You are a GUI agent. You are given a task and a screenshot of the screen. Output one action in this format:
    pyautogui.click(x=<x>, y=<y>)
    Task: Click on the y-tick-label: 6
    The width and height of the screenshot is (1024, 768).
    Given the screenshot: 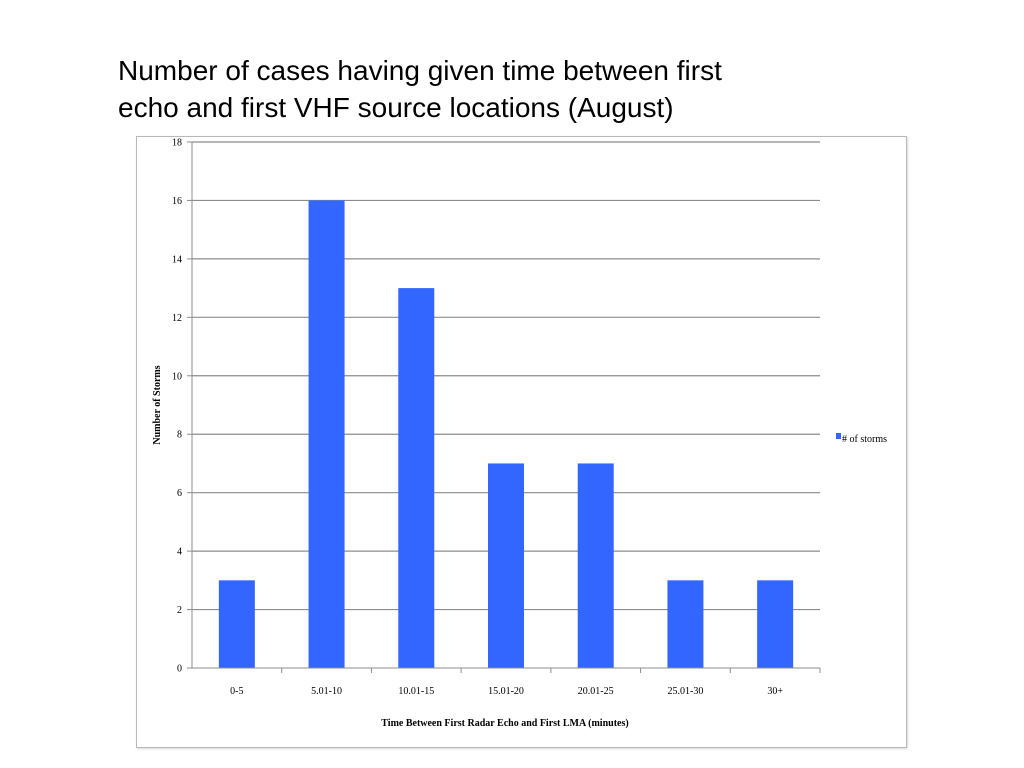 What is the action you would take?
    pyautogui.click(x=179, y=493)
    